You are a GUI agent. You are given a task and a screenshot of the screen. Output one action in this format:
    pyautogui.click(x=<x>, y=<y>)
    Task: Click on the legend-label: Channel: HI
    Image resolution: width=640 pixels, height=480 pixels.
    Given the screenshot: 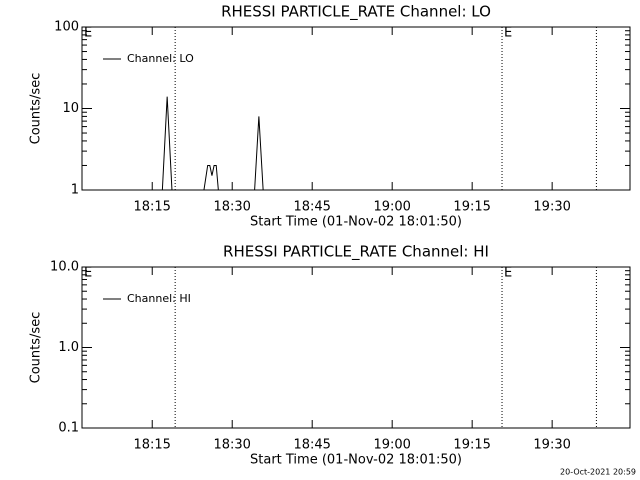 What is the action you would take?
    pyautogui.click(x=159, y=298)
    